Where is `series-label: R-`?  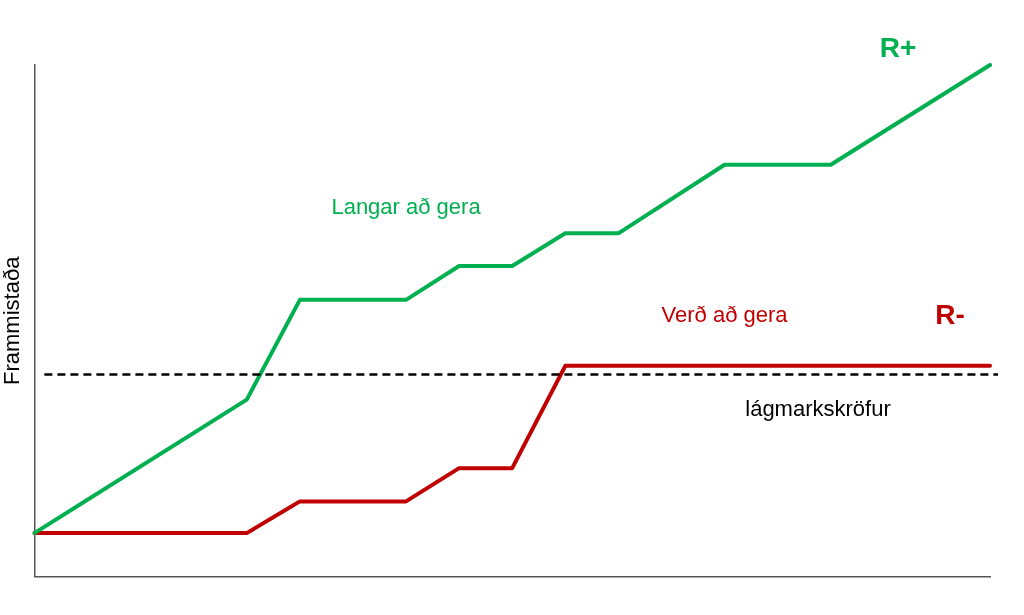
series-label: R- is located at coordinates (950, 314).